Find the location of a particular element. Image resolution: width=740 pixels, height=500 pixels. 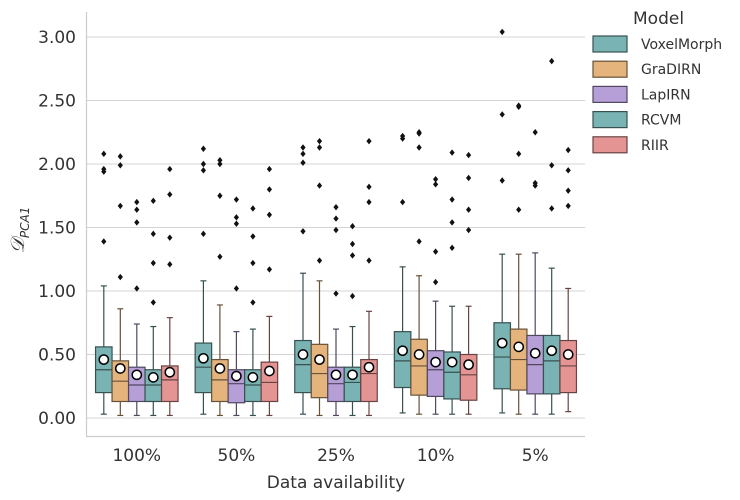

y-tick-label: 3.00 is located at coordinates (57, 38).